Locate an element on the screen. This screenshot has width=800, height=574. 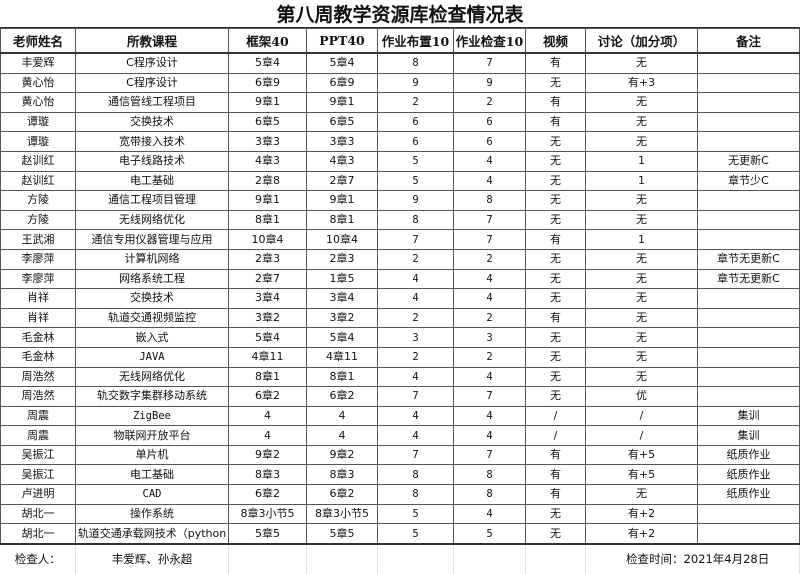
cell: 交换技术 is located at coordinates (152, 122).